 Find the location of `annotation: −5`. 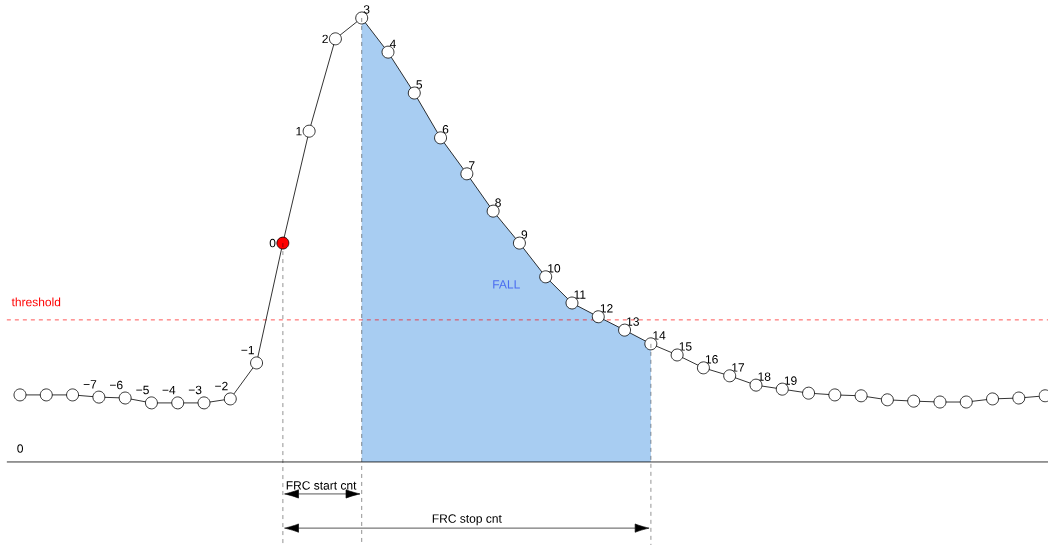

annotation: −5 is located at coordinates (142, 390).